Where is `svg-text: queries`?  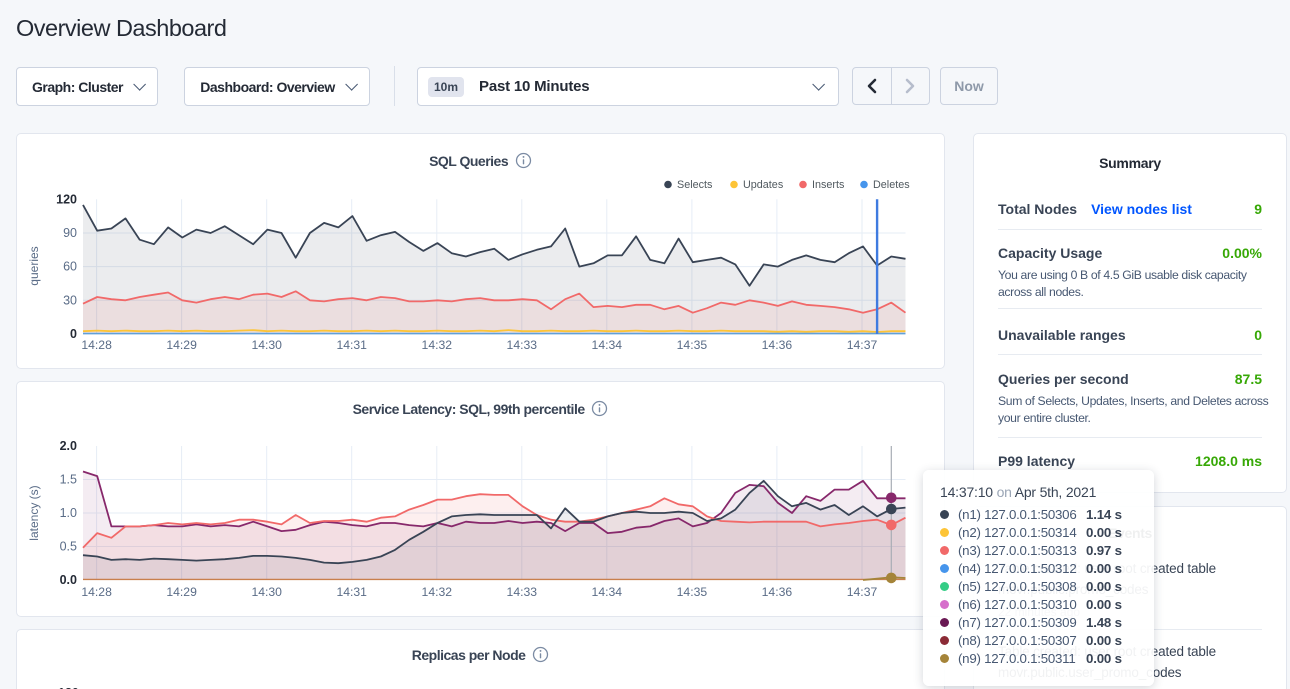
svg-text: queries is located at coordinates (34, 265).